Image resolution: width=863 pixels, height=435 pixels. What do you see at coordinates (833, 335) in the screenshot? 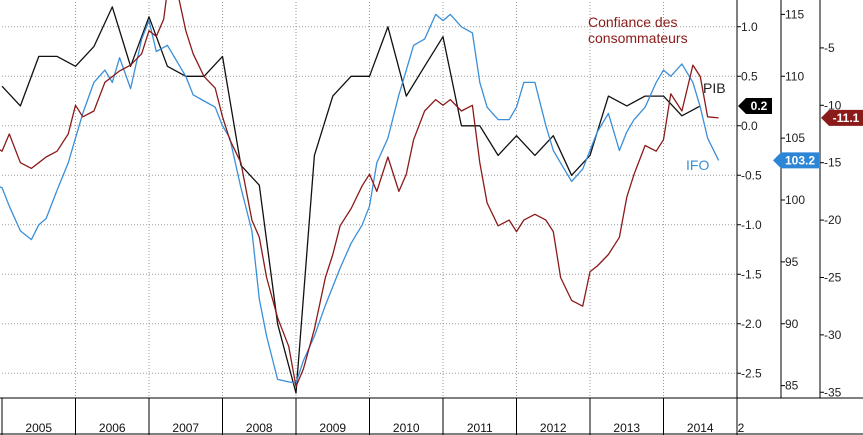
I see `tick-label-confiance: -30` at bounding box center [833, 335].